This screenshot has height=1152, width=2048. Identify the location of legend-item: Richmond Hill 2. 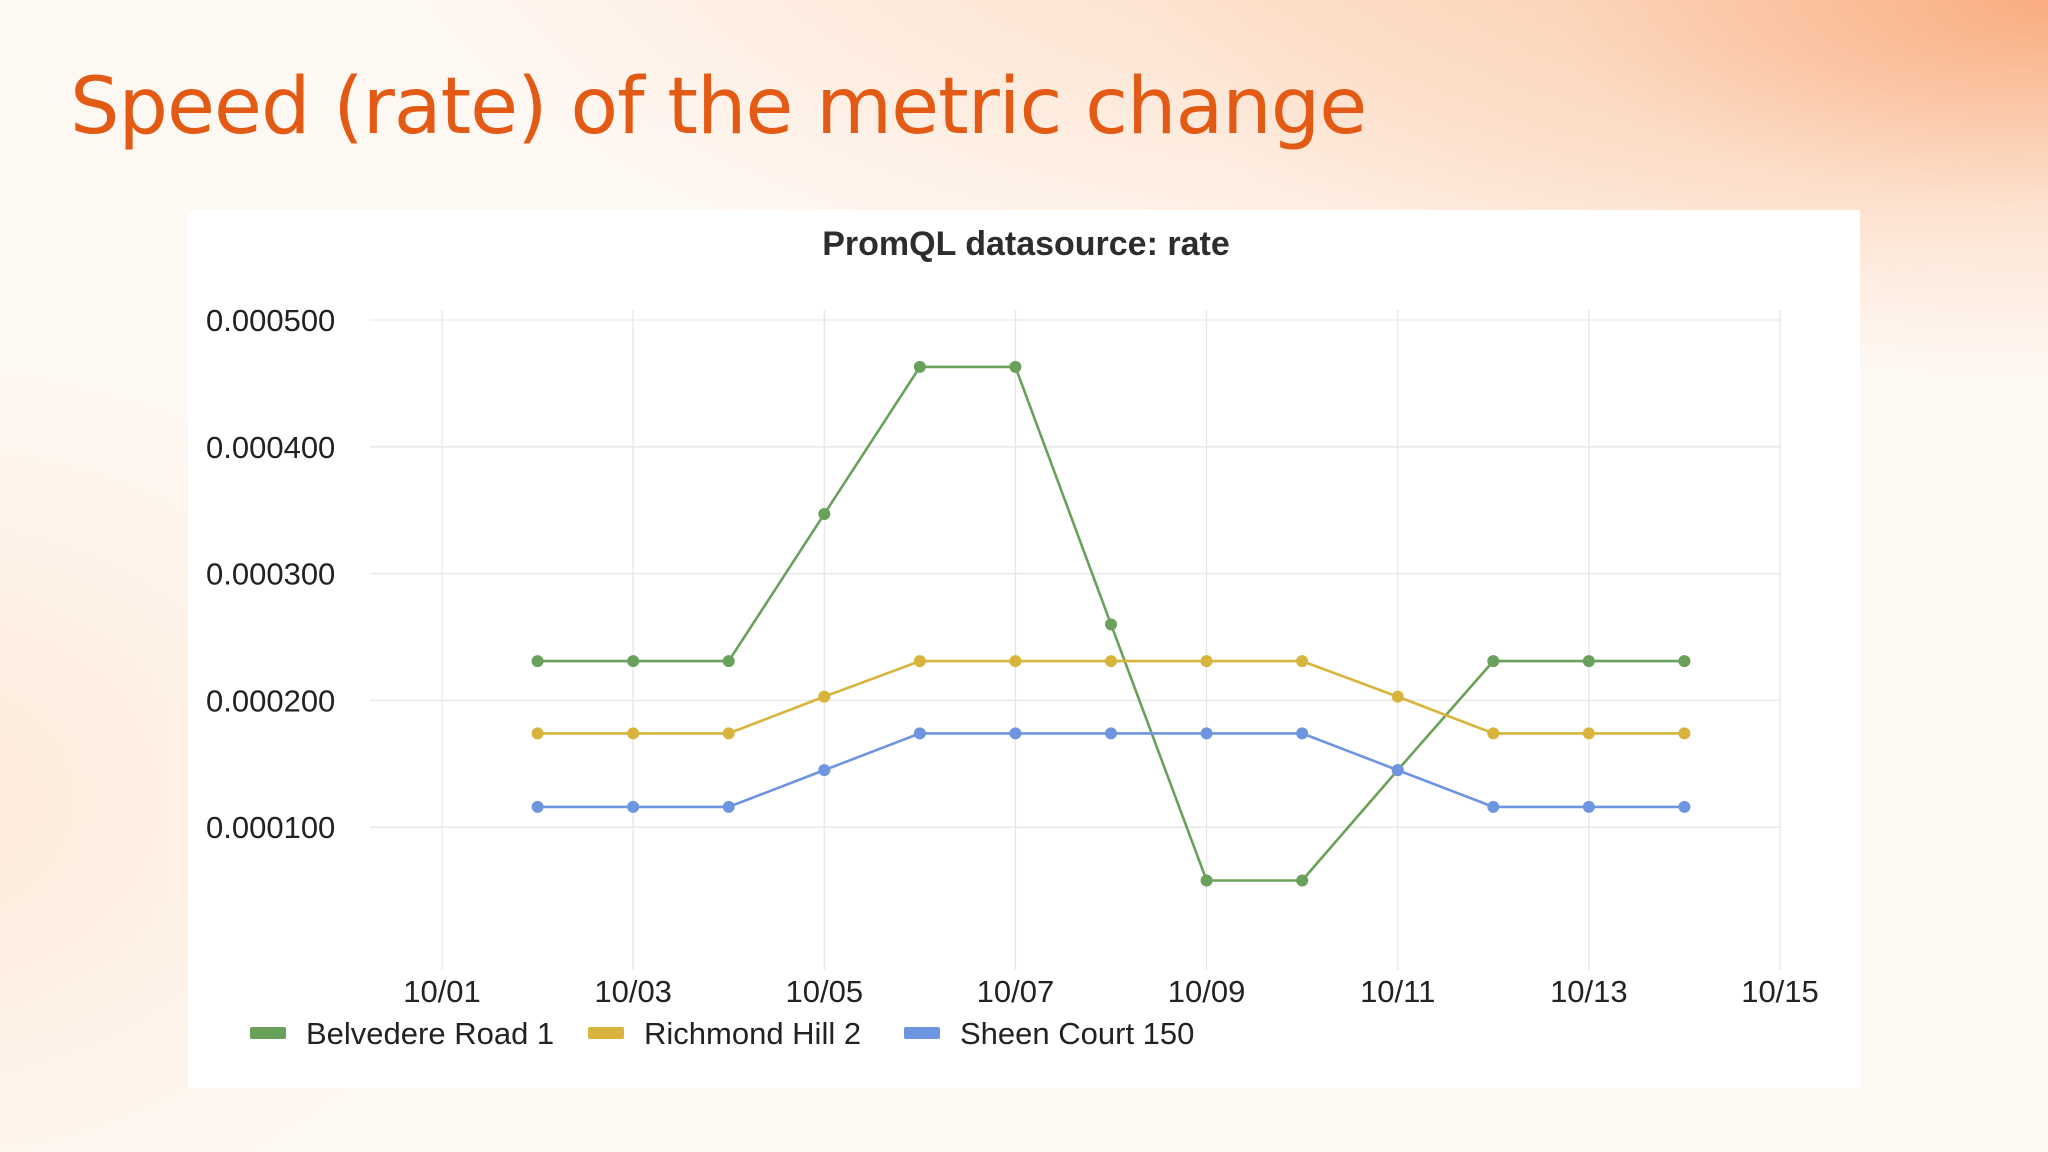
(724, 1033).